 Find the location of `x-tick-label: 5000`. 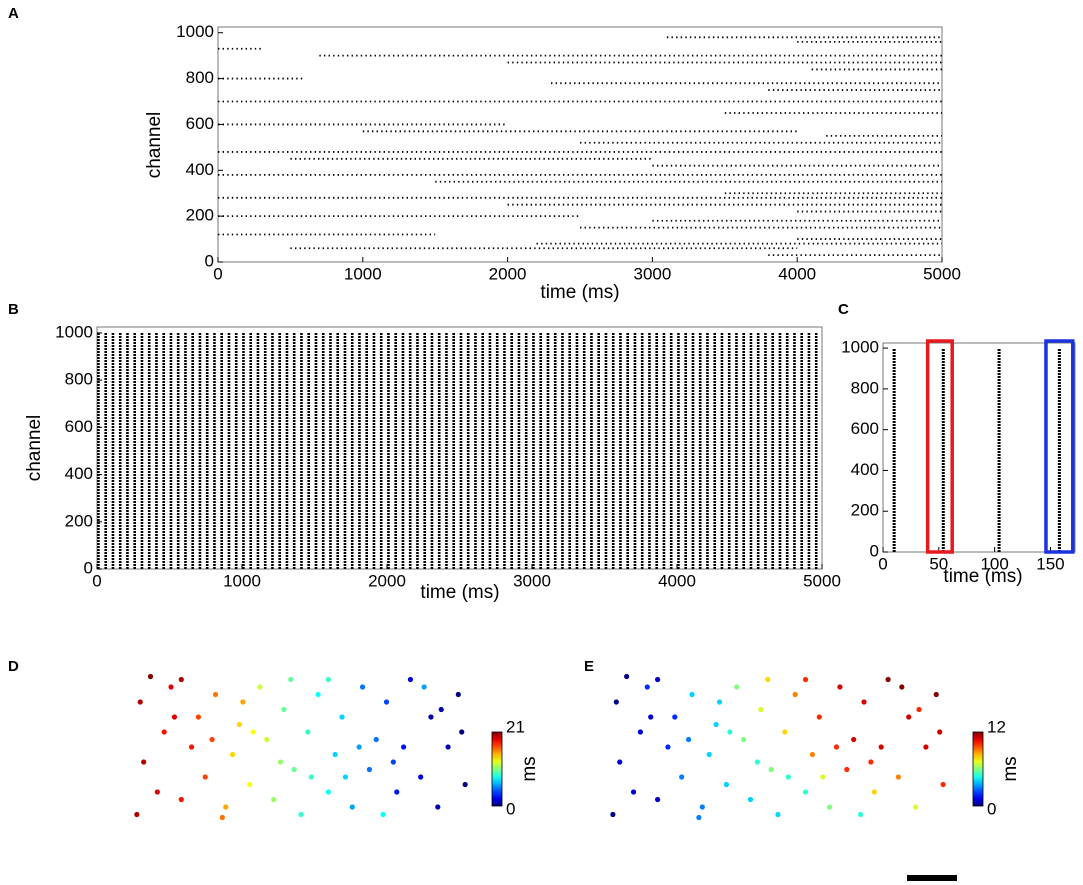

x-tick-label: 5000 is located at coordinates (822, 580).